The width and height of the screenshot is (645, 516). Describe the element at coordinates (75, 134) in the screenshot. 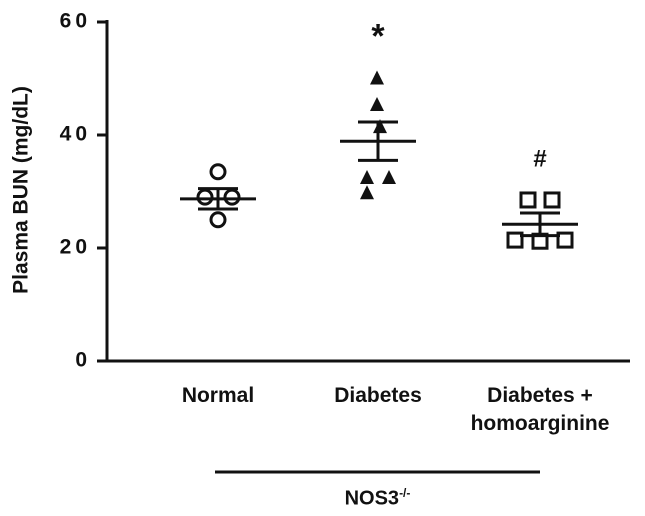

I see `y-tick-label: 40` at that location.